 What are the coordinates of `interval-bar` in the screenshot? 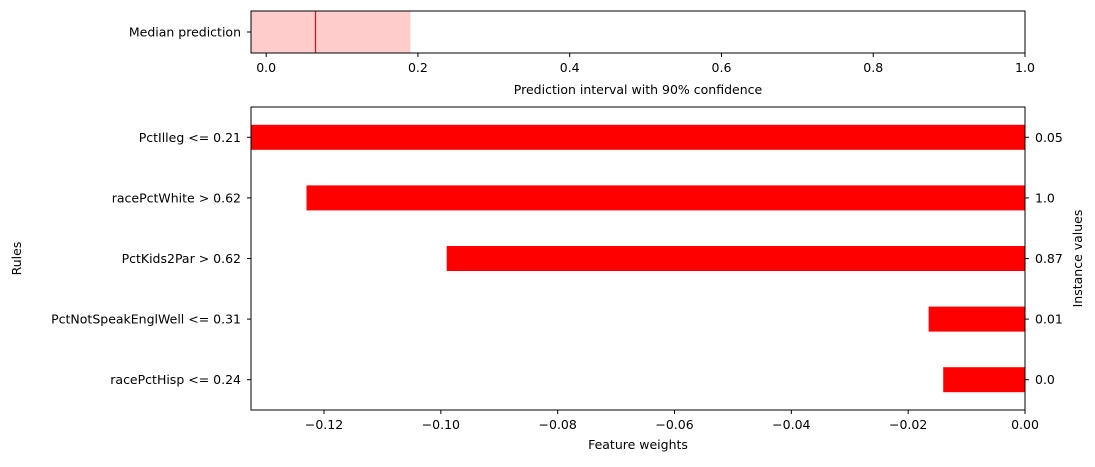 It's located at (331, 32).